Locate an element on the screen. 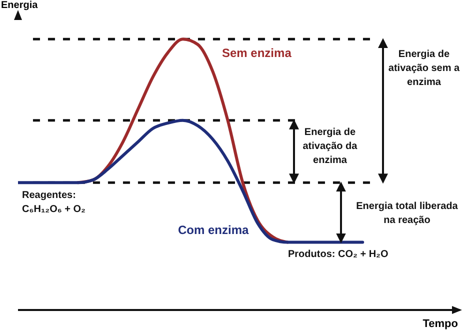 The image size is (470, 333). series-label: Sem enzima is located at coordinates (257, 53).